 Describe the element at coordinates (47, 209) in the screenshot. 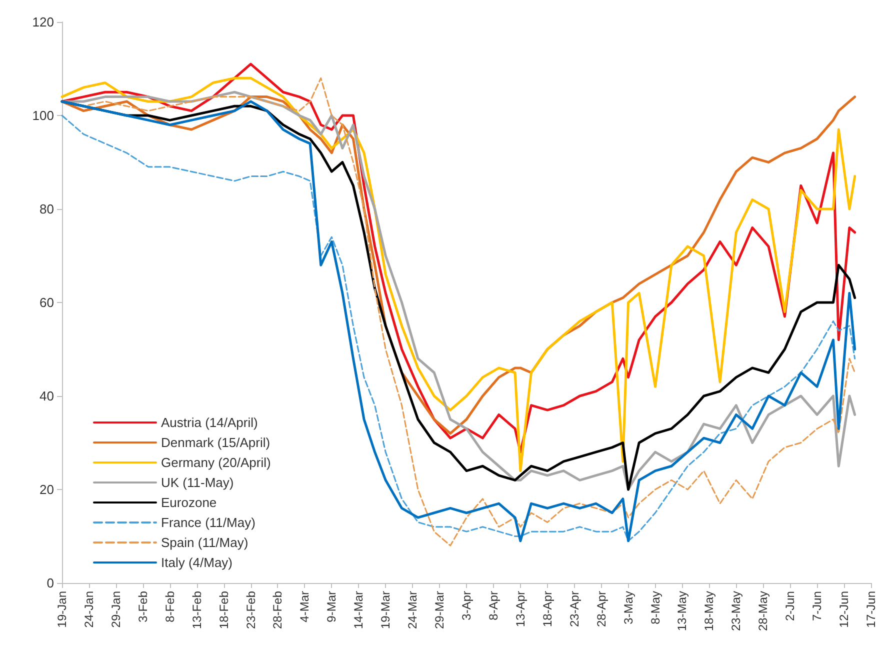

I see `y-tick-label: 80` at that location.